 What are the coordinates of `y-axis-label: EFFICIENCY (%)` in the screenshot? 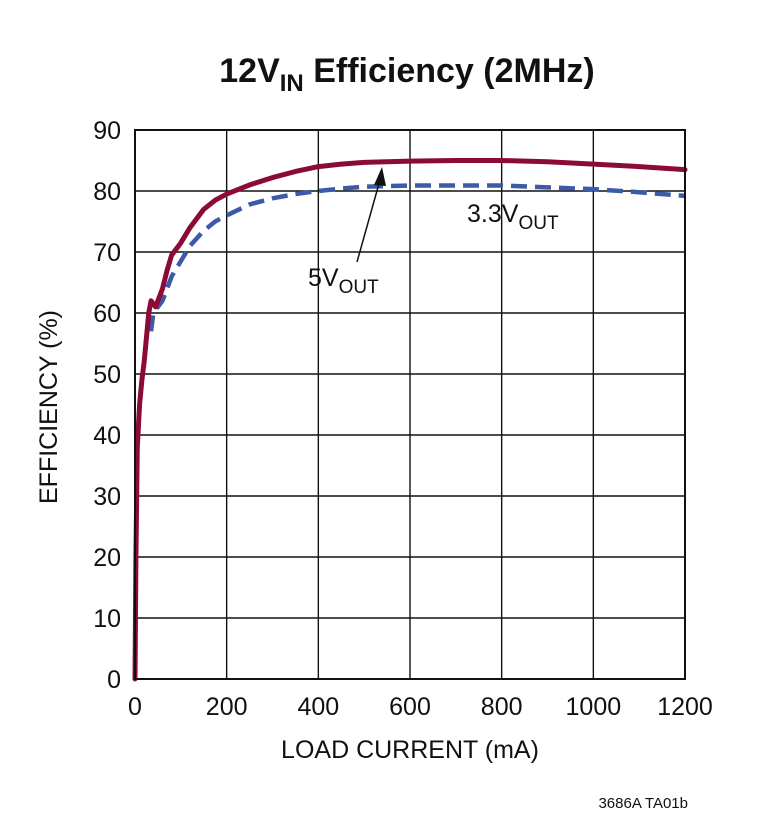 It's located at (49, 407).